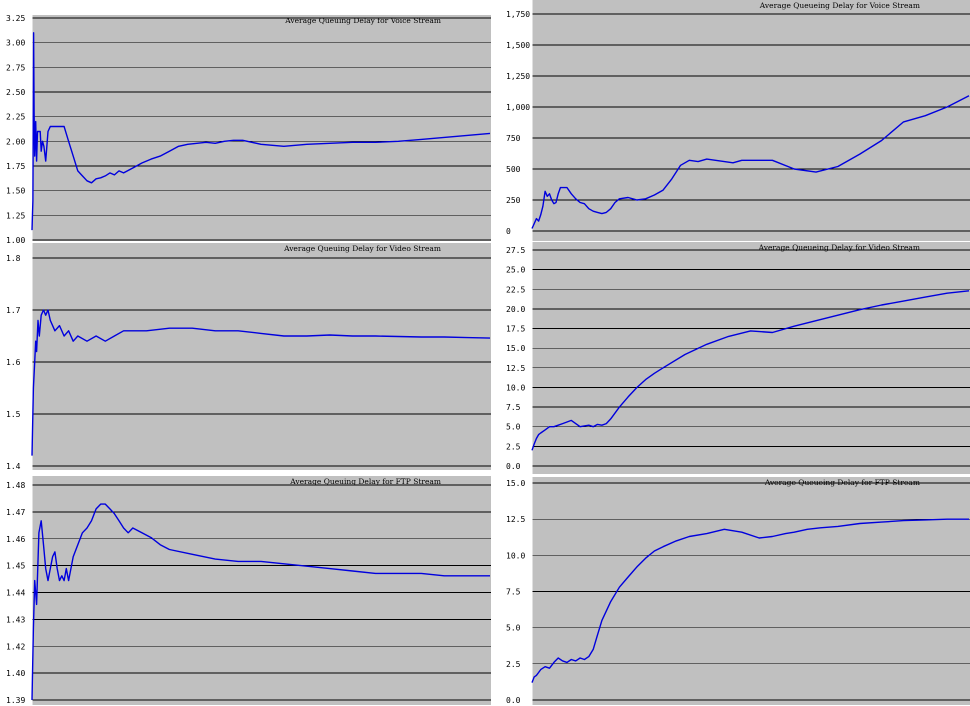  Describe the element at coordinates (15, 485) in the screenshot. I see `y-tick-label: 1.48` at that location.